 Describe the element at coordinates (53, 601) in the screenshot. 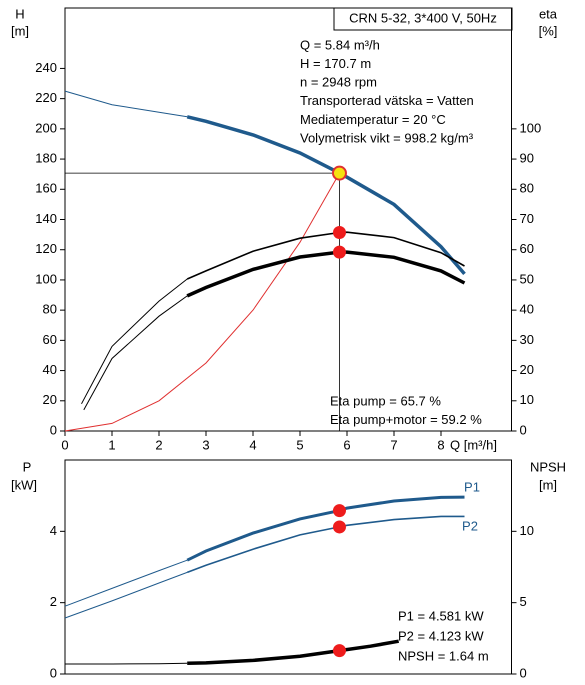

I see `y-tick-label: 2` at that location.